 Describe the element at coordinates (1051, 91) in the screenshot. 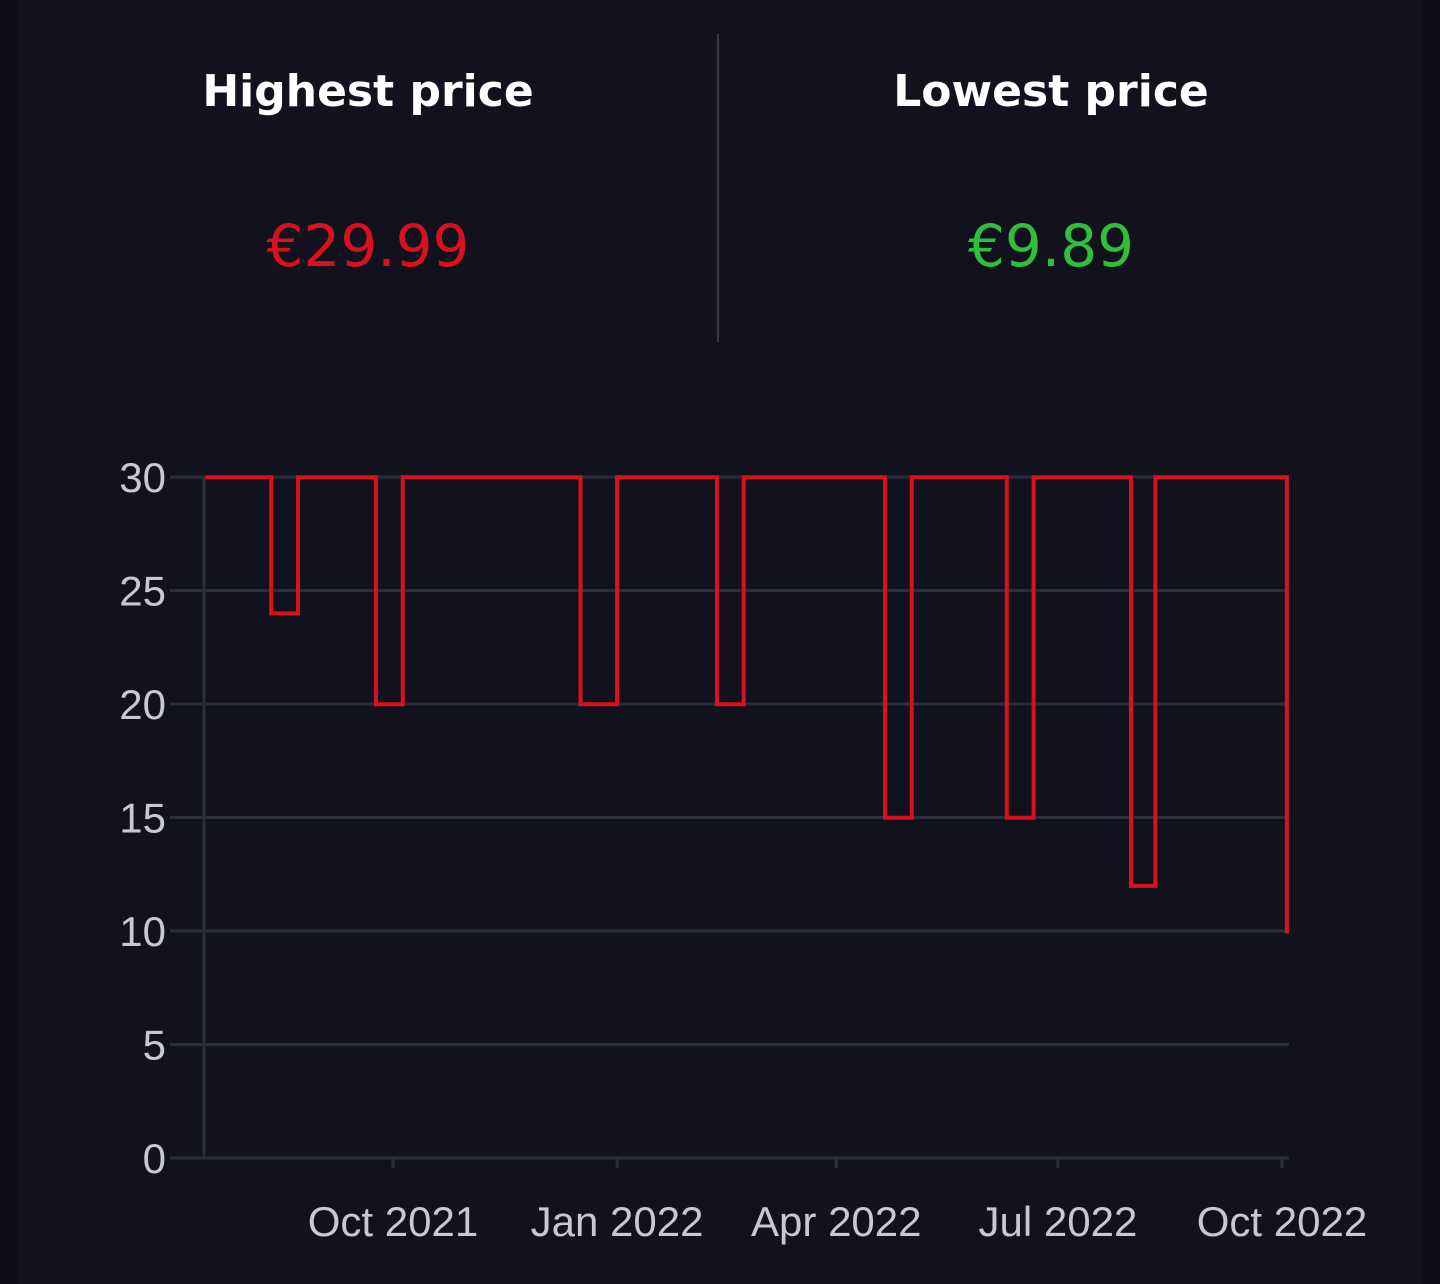

I see `lowest-price-label: Lowest price` at that location.